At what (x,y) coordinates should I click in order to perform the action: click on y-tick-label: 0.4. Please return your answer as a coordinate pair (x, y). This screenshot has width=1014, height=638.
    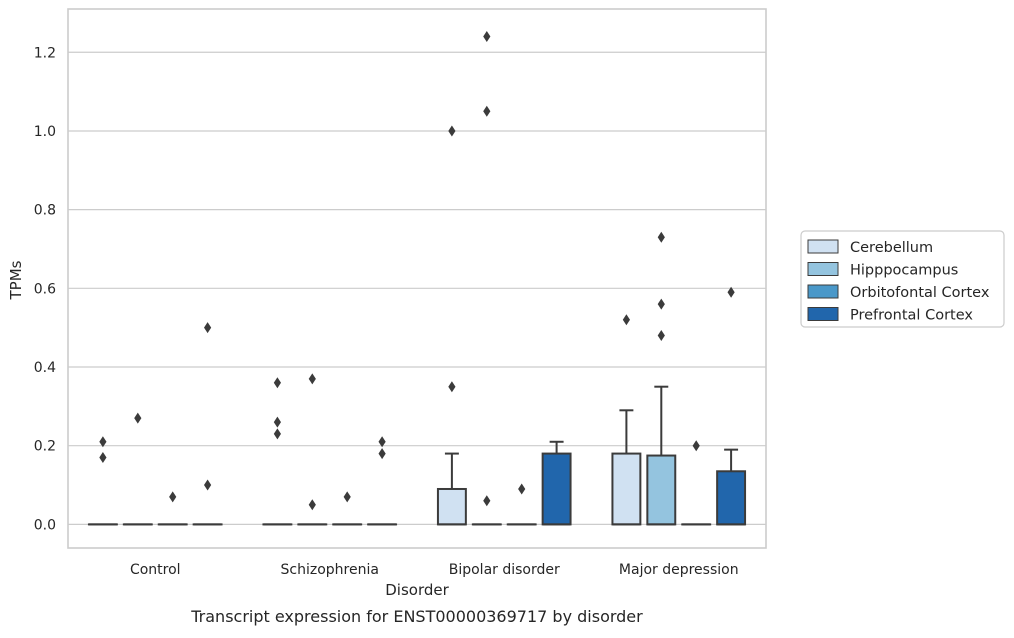
    Looking at the image, I should click on (45, 368).